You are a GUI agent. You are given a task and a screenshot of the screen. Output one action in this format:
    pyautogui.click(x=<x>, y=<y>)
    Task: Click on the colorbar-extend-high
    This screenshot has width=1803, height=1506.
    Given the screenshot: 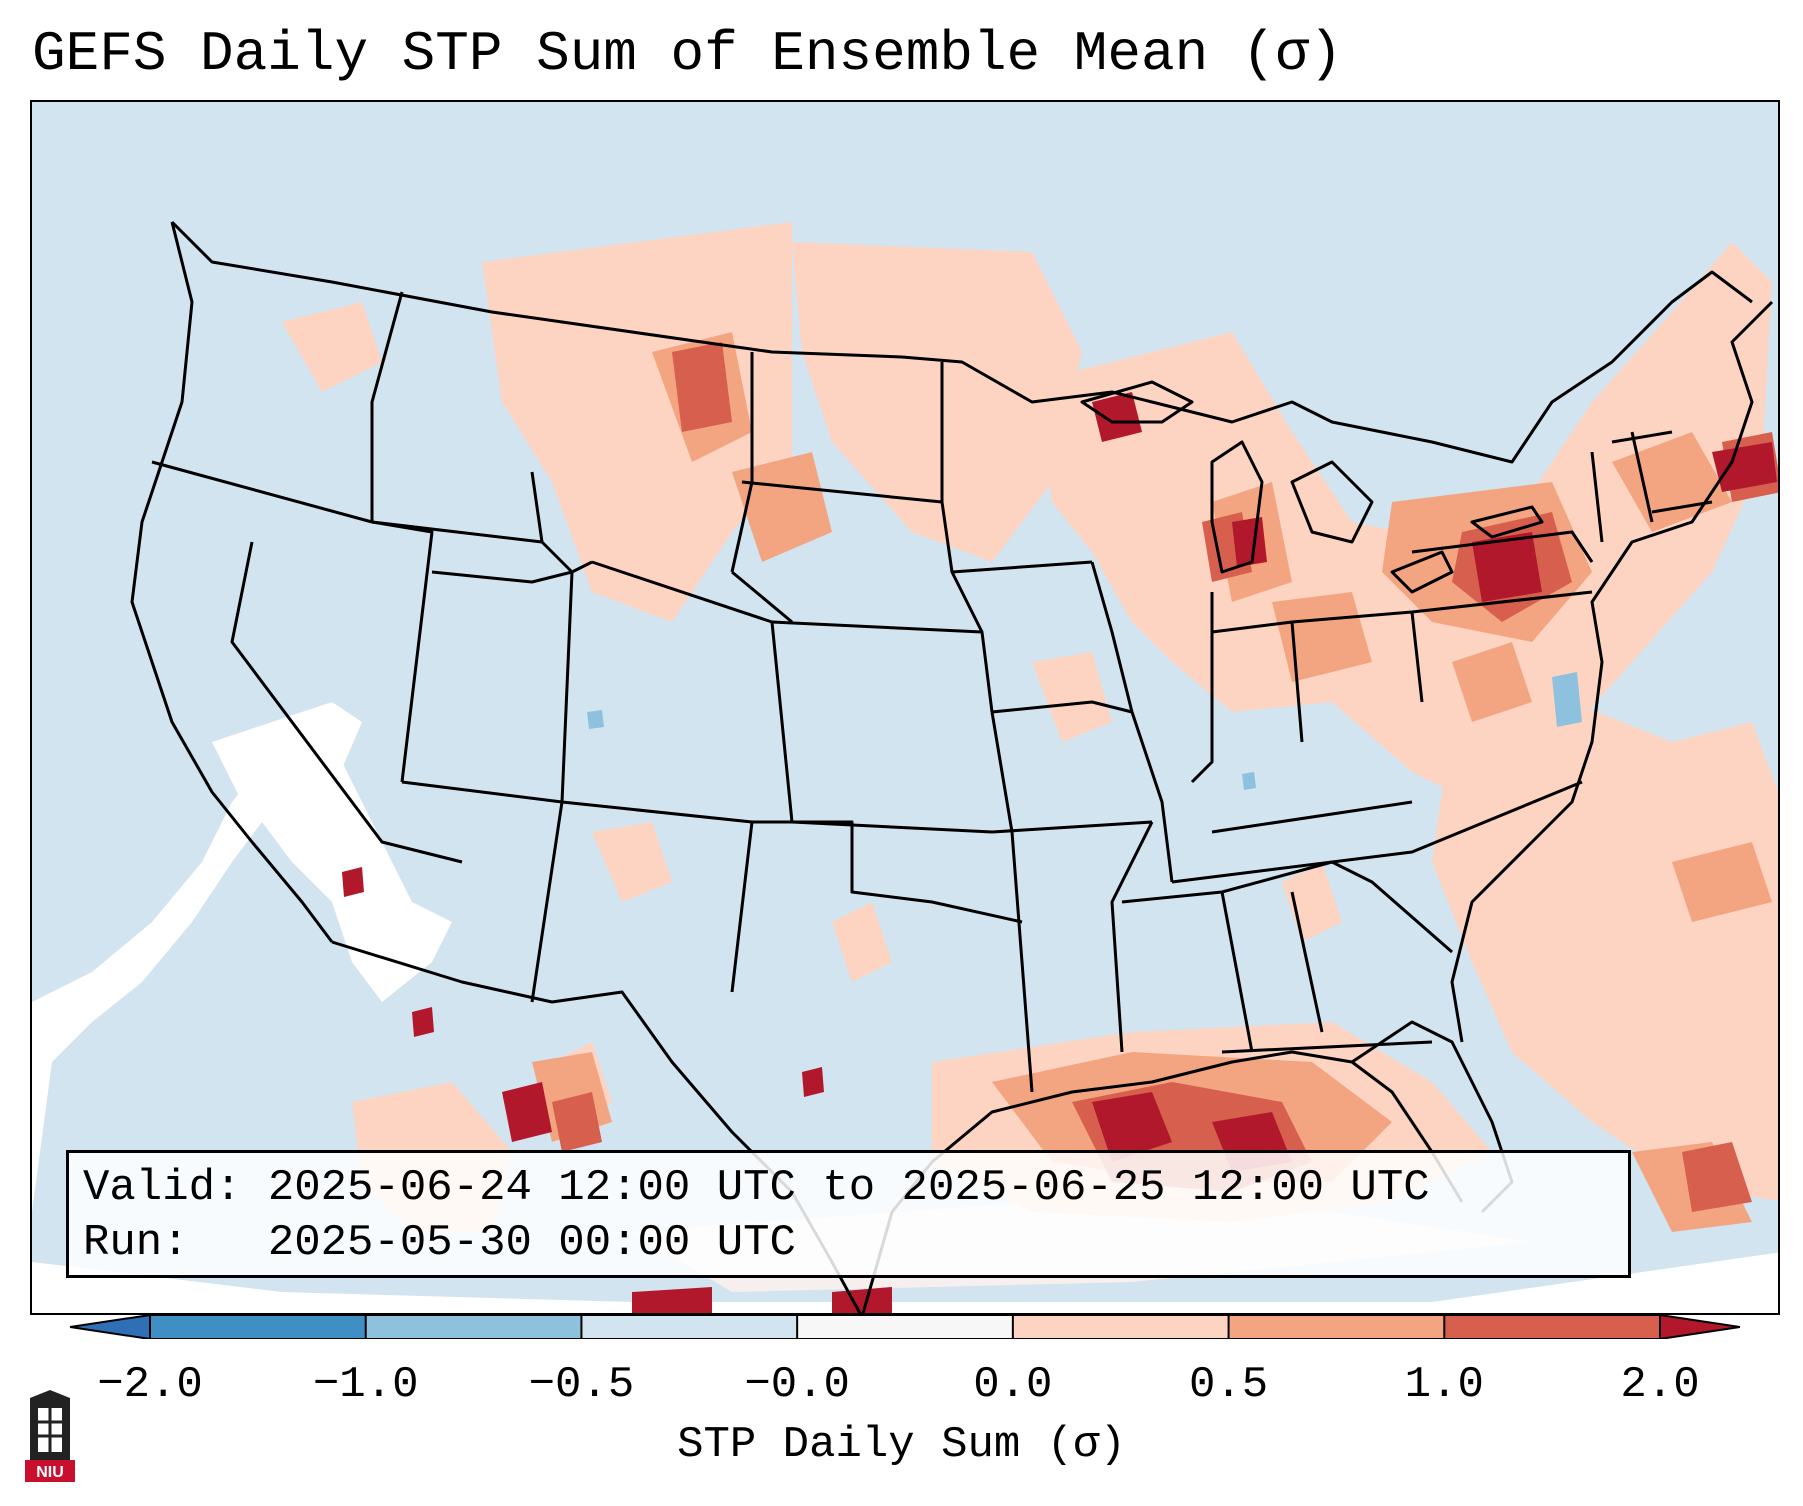 What is the action you would take?
    pyautogui.click(x=1700, y=1327)
    